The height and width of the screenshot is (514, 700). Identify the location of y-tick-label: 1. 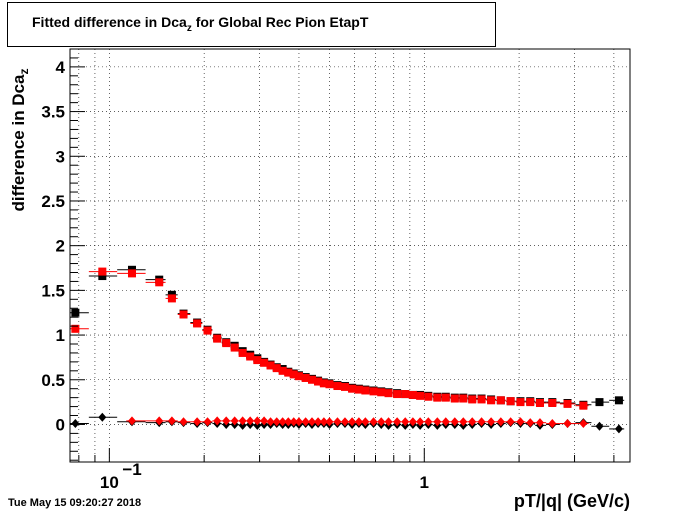
(60, 335).